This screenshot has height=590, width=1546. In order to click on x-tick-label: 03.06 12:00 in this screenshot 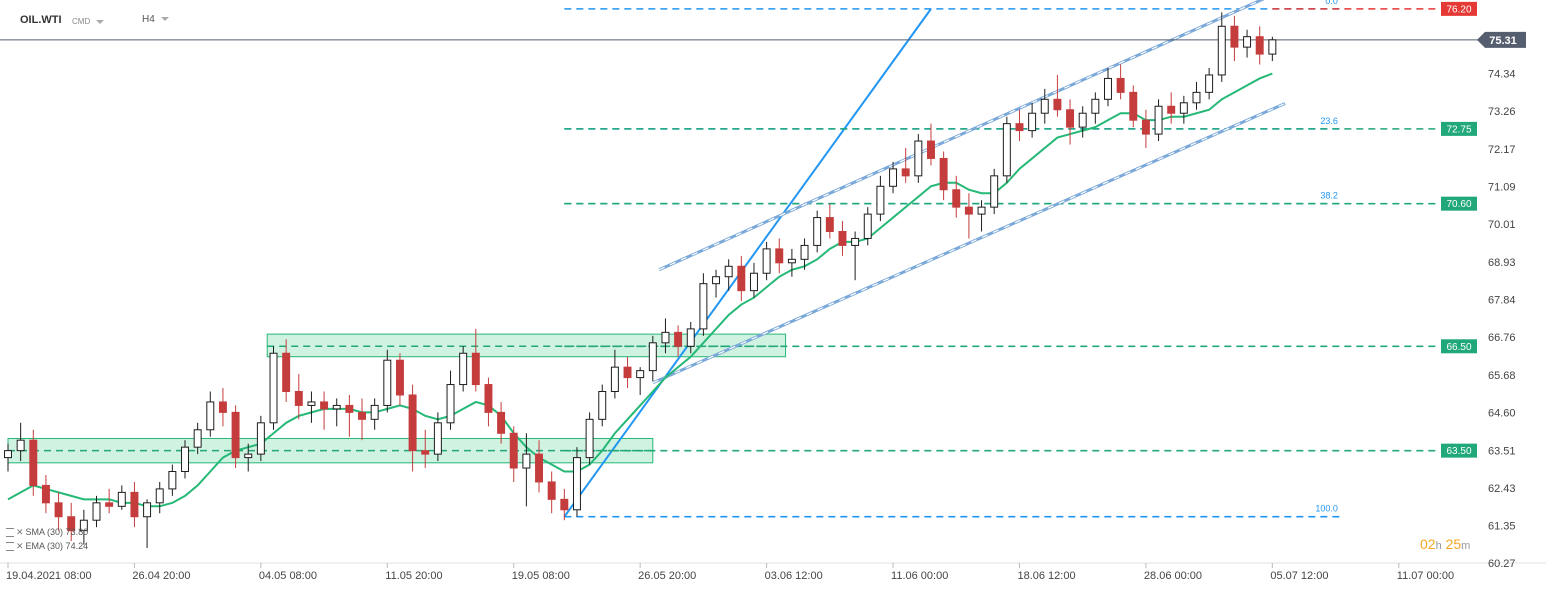, I will do `click(794, 576)`.